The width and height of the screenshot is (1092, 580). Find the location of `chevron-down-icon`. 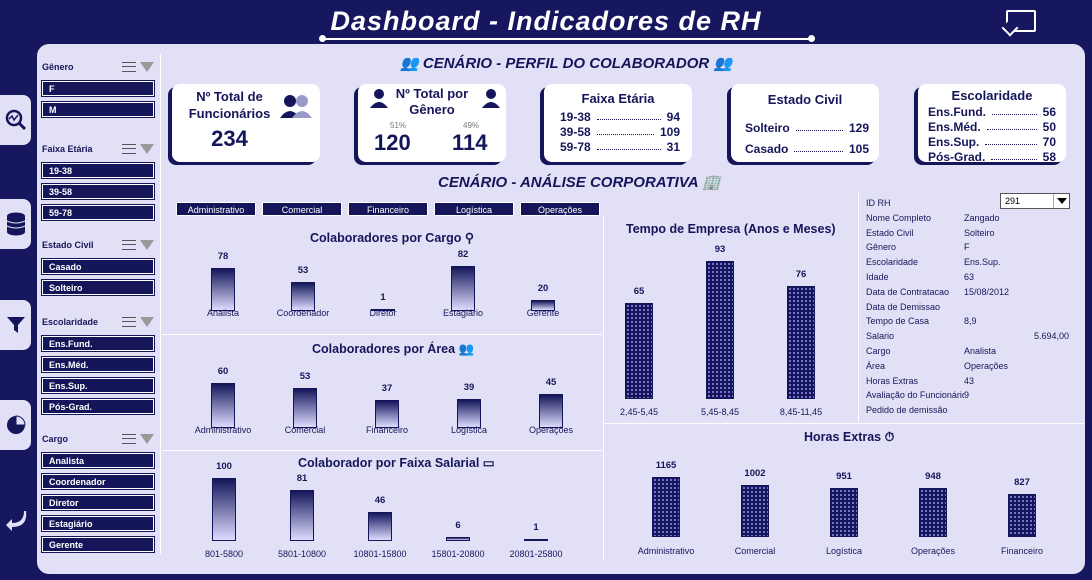

chevron-down-icon is located at coordinates (1061, 201).